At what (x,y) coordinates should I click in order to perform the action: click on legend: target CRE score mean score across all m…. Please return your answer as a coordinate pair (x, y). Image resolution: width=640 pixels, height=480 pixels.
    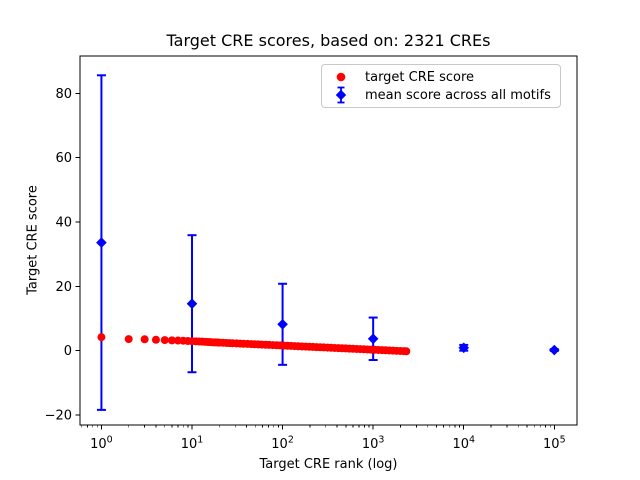
    Looking at the image, I should click on (441, 86).